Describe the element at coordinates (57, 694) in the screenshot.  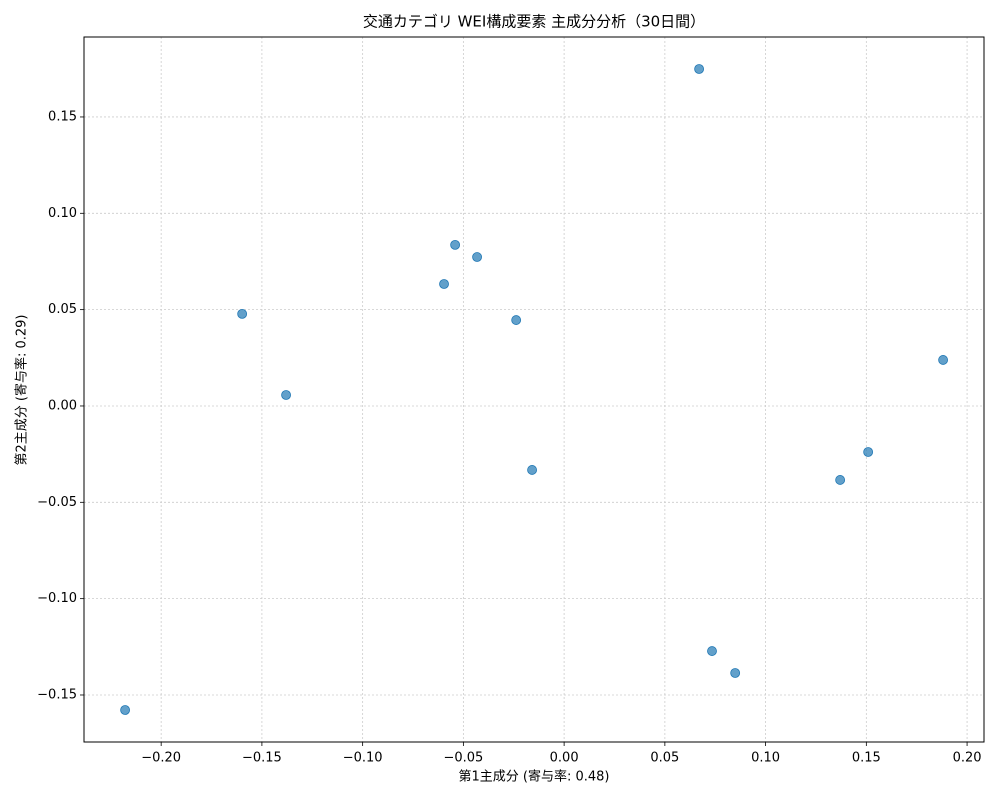
I see `y-tick-label: −0.15` at that location.